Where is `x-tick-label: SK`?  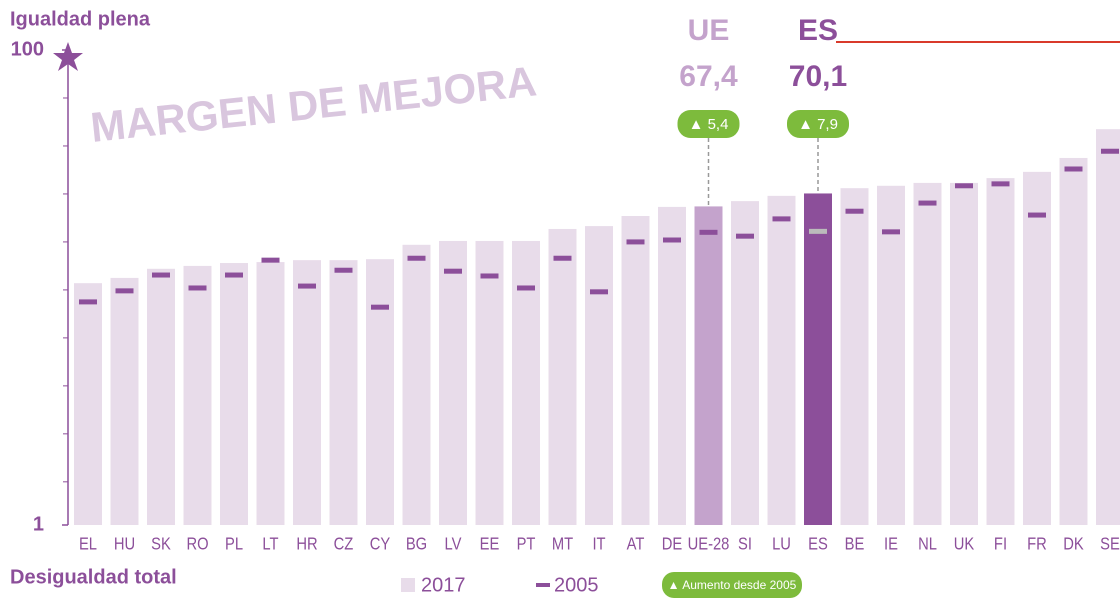
x-tick-label: SK is located at coordinates (161, 544).